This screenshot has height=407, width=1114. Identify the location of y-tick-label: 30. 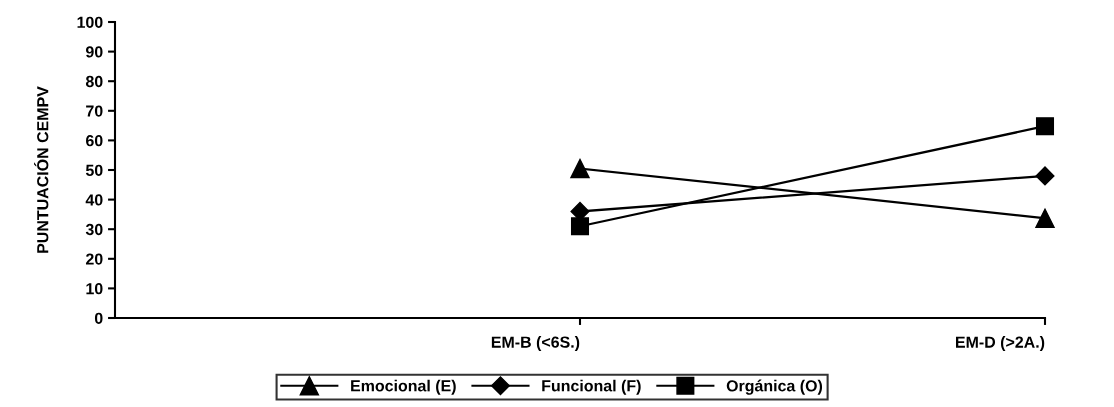
(94, 229).